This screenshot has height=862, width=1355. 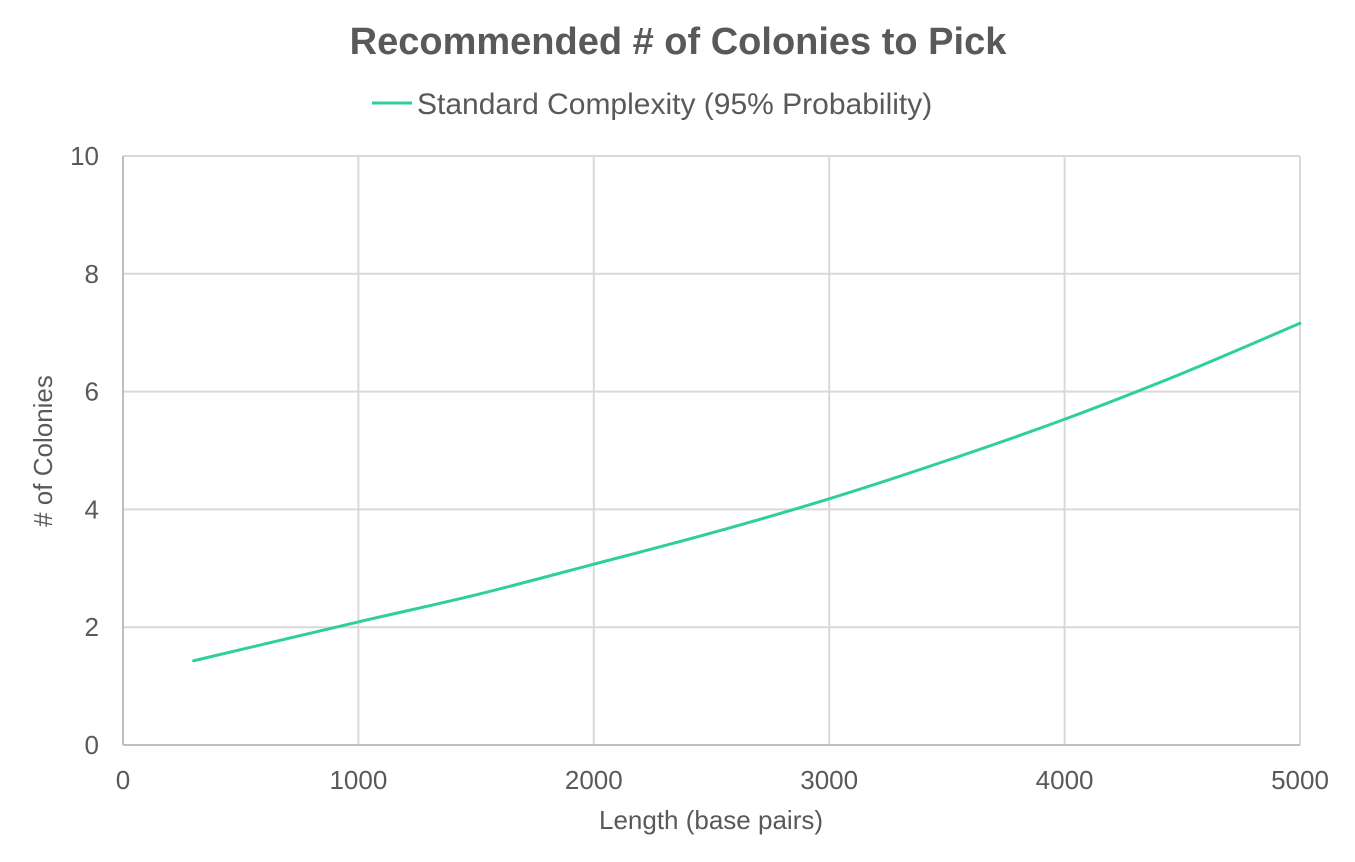 I want to click on x-tick-label: 4000, so click(x=1065, y=780).